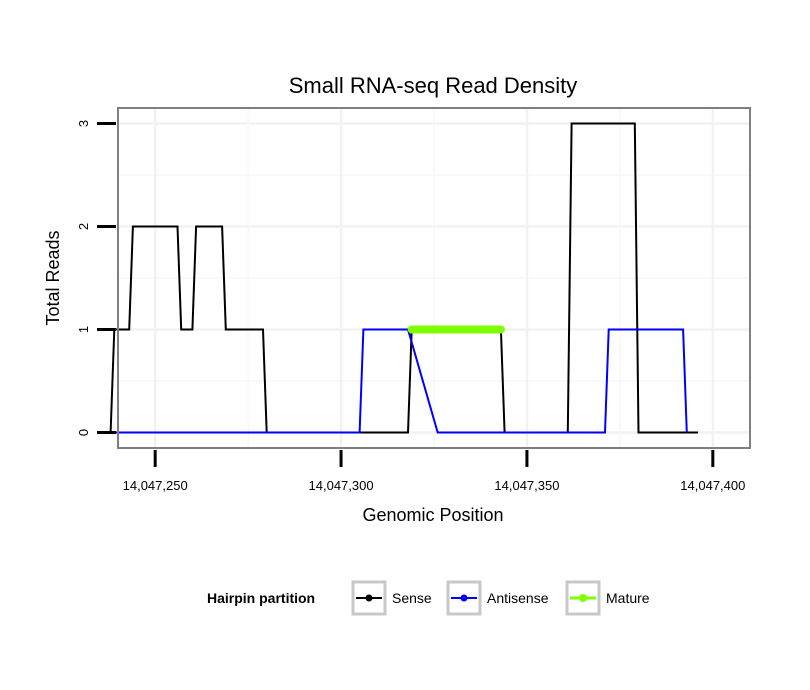 The image size is (810, 690). I want to click on x-tick-label: 14,047,300, so click(341, 485).